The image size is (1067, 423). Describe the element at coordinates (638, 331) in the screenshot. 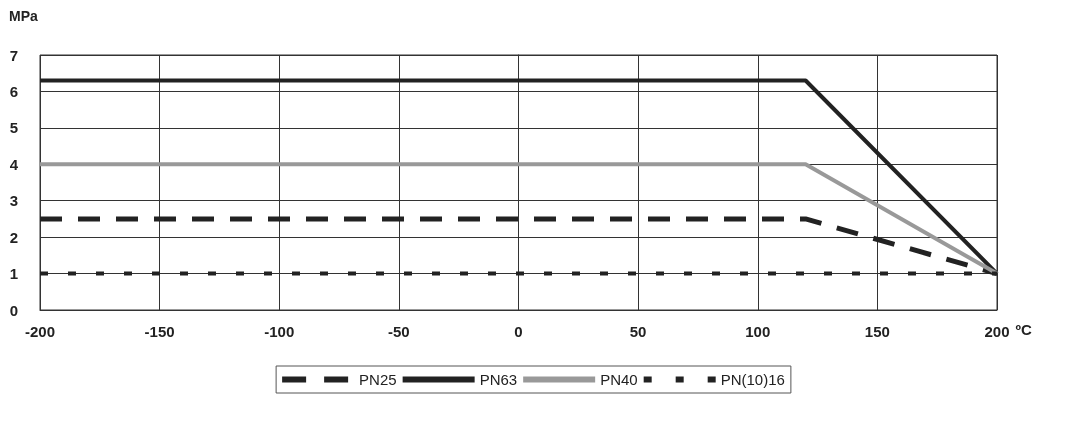

I see `x-tick-label: 50` at that location.